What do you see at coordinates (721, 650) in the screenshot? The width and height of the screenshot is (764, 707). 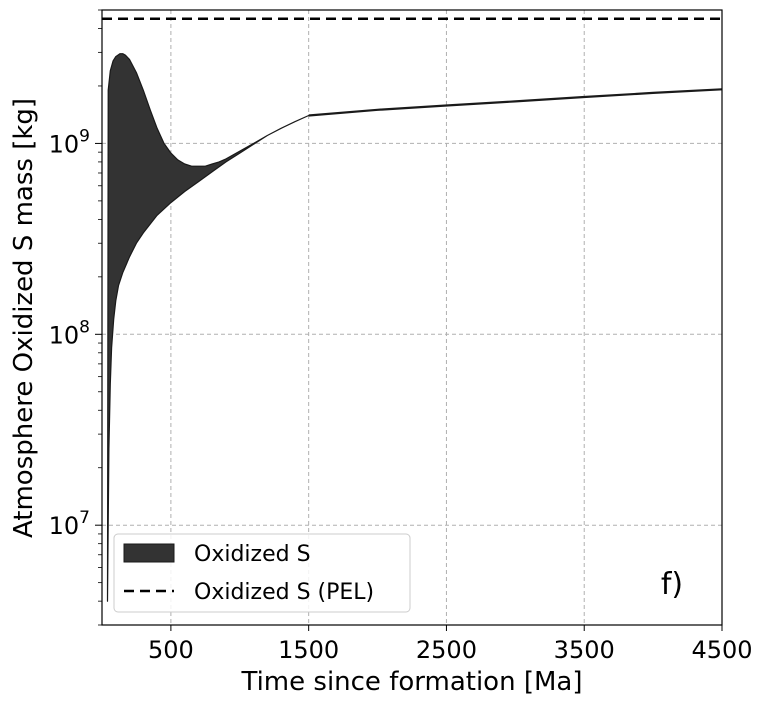 I see `x-tick-label: 4500` at bounding box center [721, 650].